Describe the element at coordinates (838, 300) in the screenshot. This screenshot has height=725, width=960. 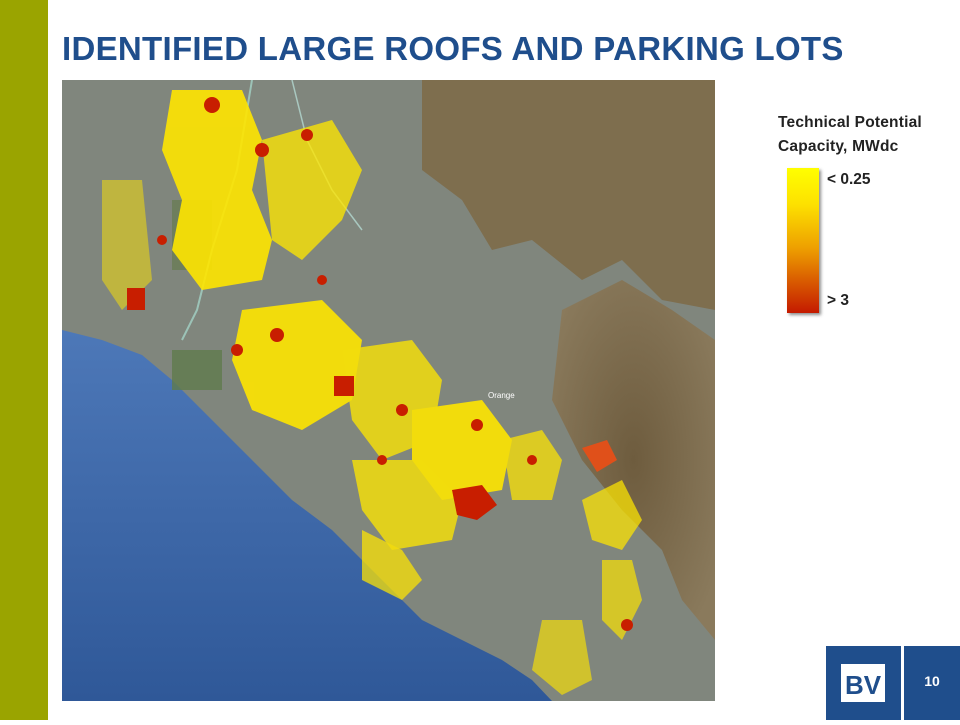
I see `legend-high-label: > 3` at that location.